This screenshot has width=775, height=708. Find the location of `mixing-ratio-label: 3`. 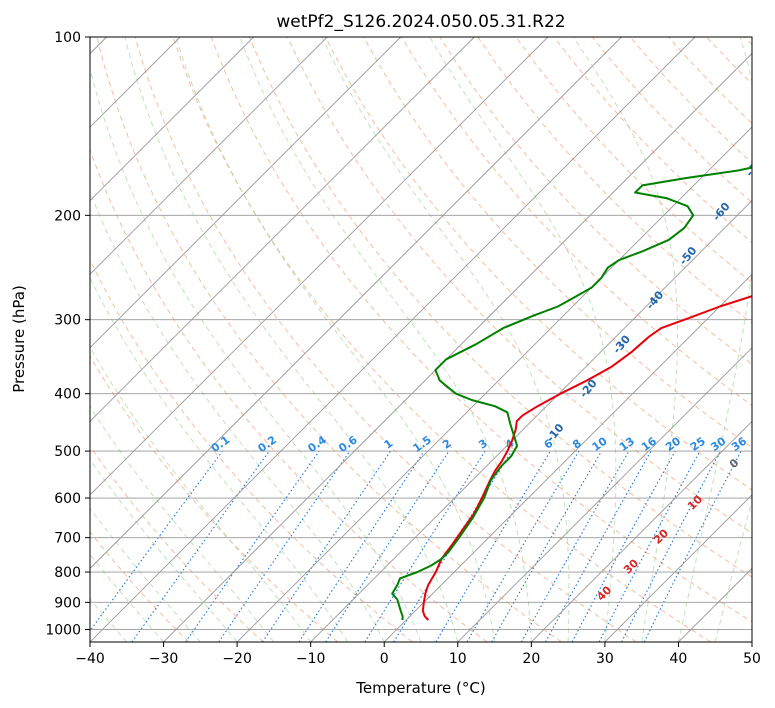

mixing-ratio-label: 3 is located at coordinates (483, 444).